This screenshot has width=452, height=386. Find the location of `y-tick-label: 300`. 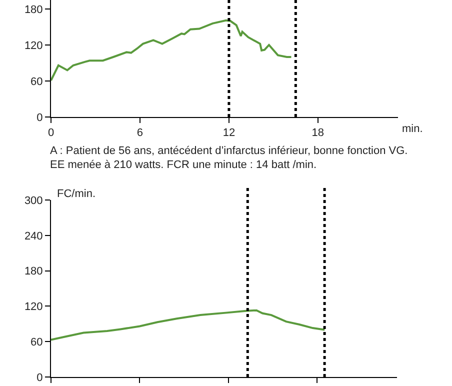

y-tick-label: 300 is located at coordinates (33, 200).